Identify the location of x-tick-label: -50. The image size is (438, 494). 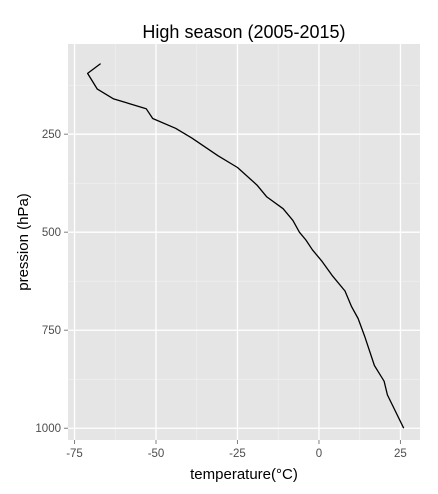
(156, 454).